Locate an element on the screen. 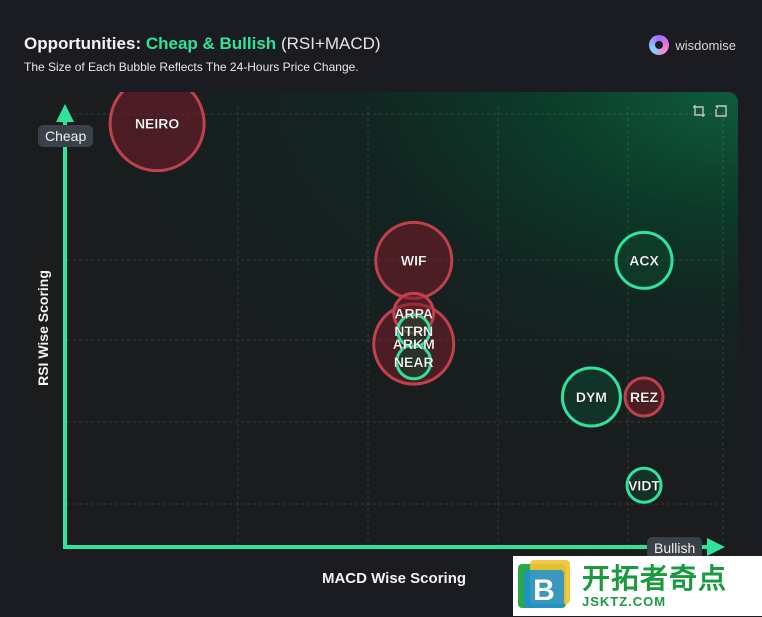  watermark-logo-icon: B is located at coordinates (544, 586).